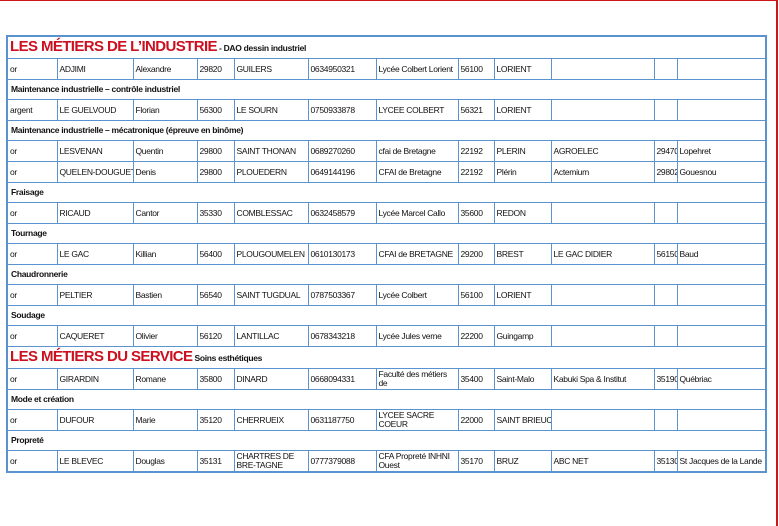 The height and width of the screenshot is (526, 779). I want to click on cell-school: Faculté des métiers de, so click(417, 379).